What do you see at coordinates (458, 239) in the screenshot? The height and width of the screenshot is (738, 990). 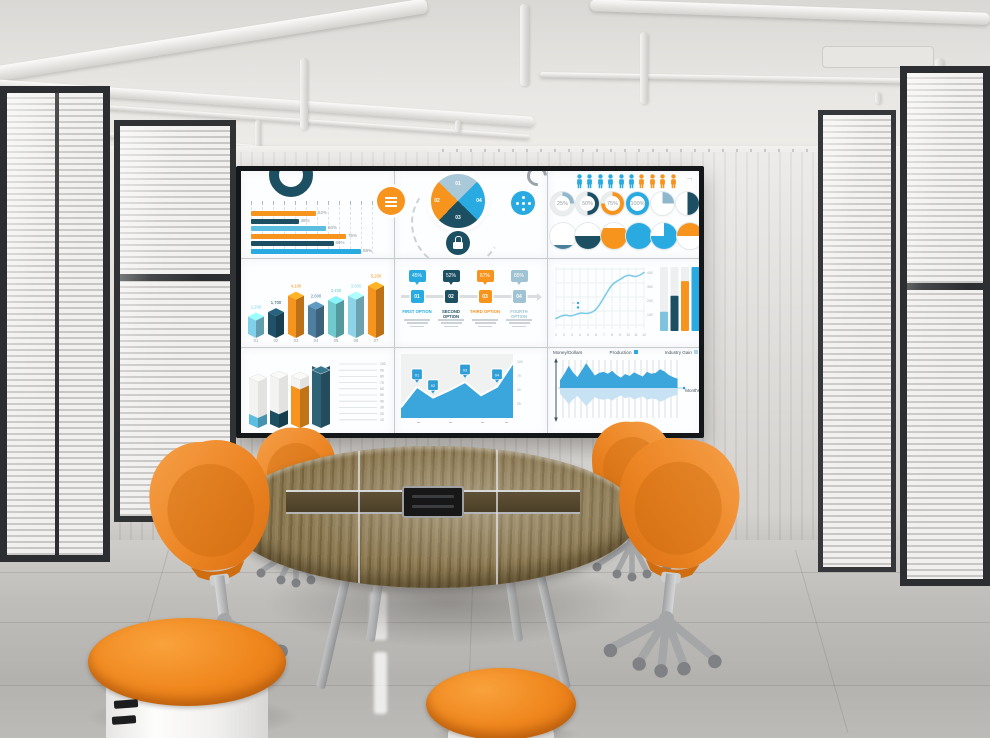 I see `lock-icon-shackle` at bounding box center [458, 239].